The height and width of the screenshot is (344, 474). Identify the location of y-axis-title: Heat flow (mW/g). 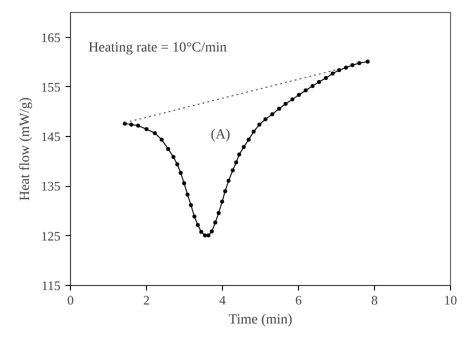
(25, 148).